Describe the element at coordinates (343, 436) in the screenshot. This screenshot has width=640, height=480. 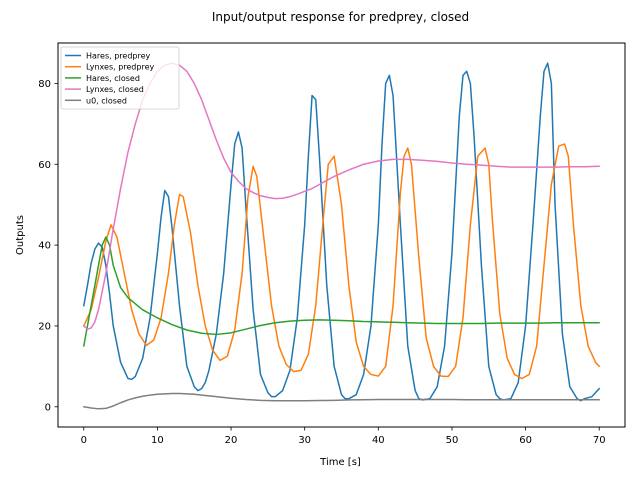
I see `x-axis: 0 10 20 30 40 50 60 70` at that location.